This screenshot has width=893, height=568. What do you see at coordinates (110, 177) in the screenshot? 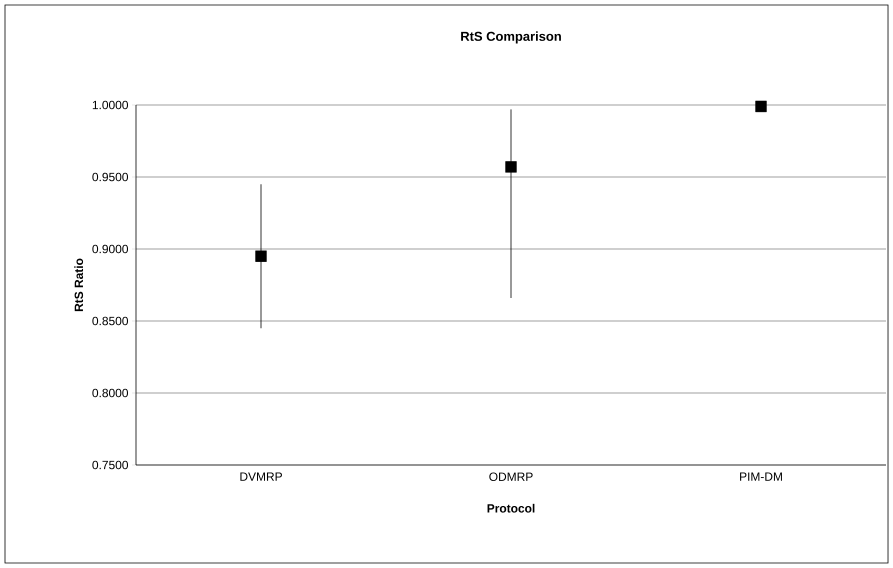
I see `y-tick-label: 0.9500` at bounding box center [110, 177].